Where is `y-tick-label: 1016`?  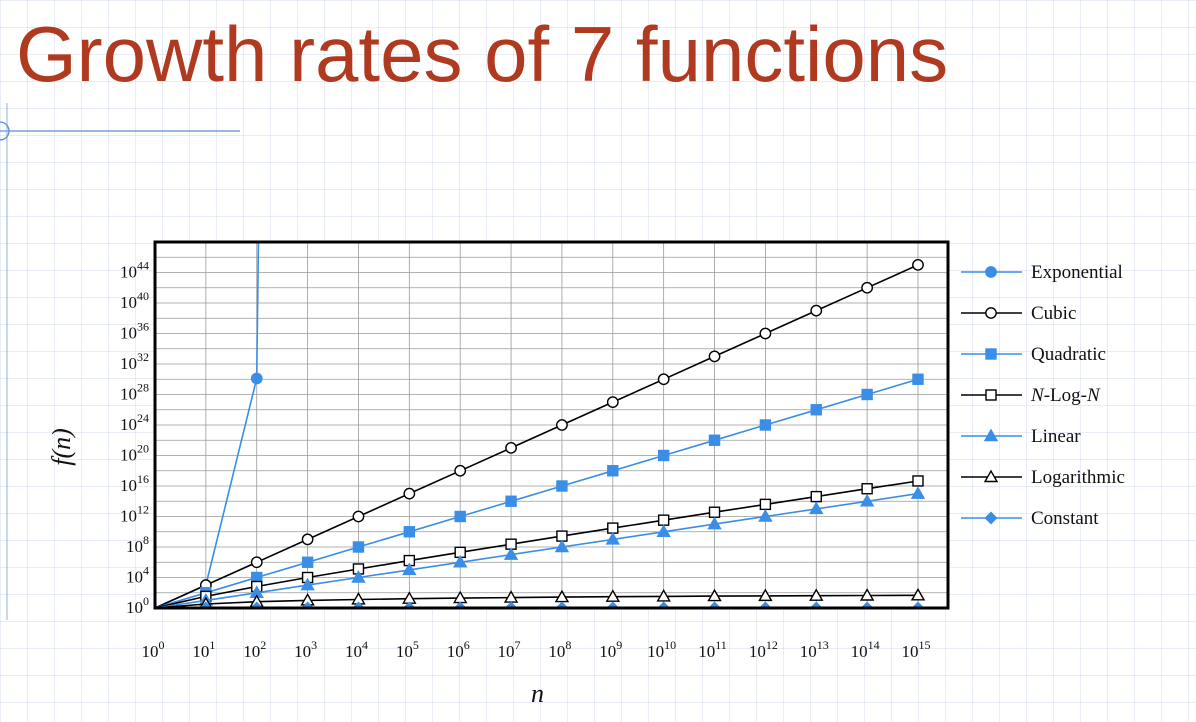 y-tick-label: 1016 is located at coordinates (134, 483).